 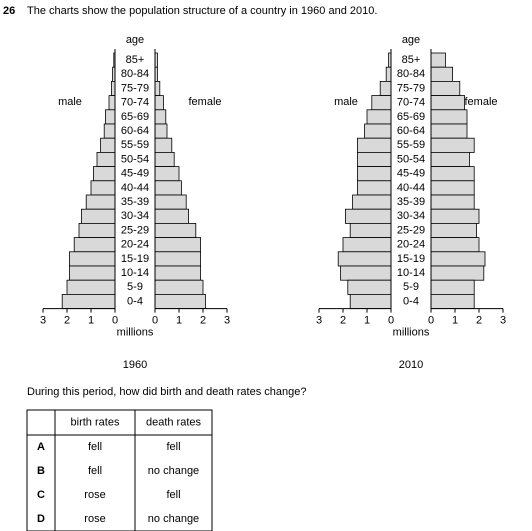 What do you see at coordinates (135, 333) in the screenshot?
I see `x-axis-label: millions` at bounding box center [135, 333].